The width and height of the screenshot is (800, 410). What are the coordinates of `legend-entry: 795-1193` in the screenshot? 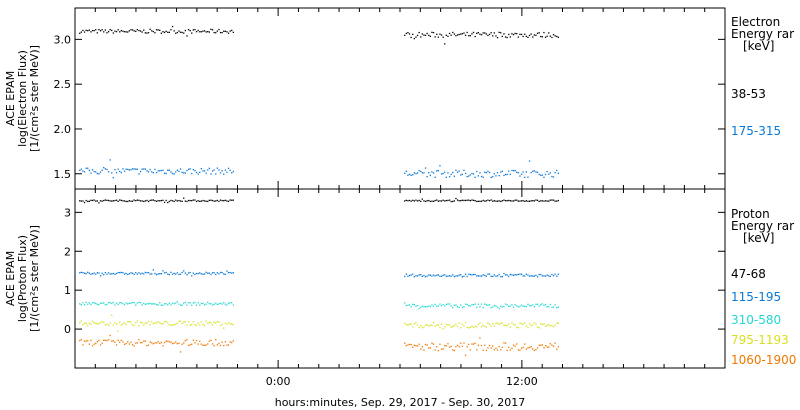 It's located at (760, 340).